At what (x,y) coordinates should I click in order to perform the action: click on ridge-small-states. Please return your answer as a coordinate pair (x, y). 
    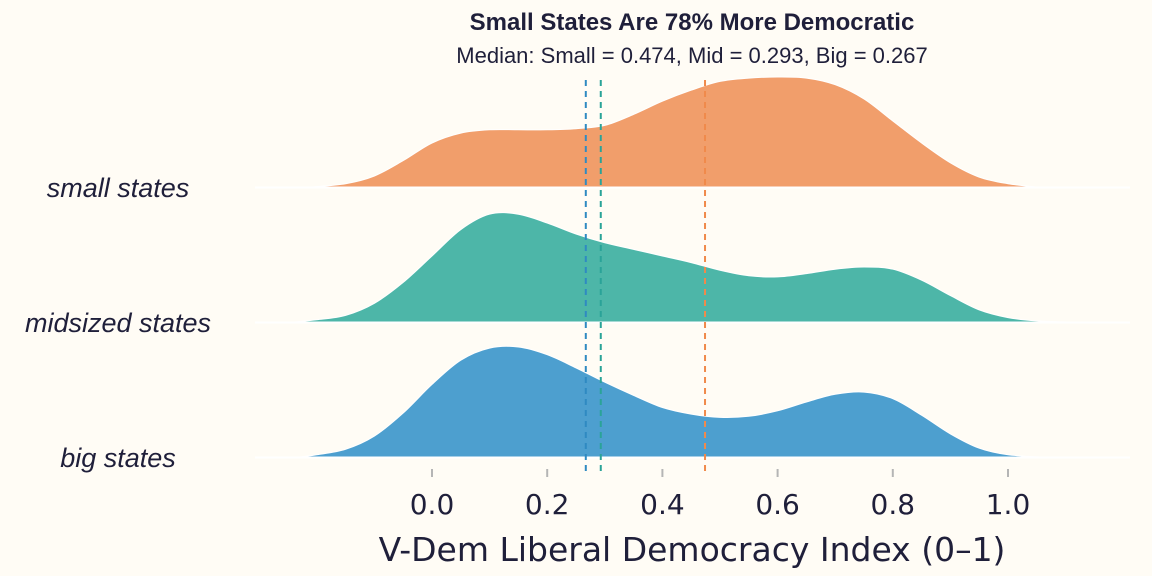
    Looking at the image, I should click on (673, 132).